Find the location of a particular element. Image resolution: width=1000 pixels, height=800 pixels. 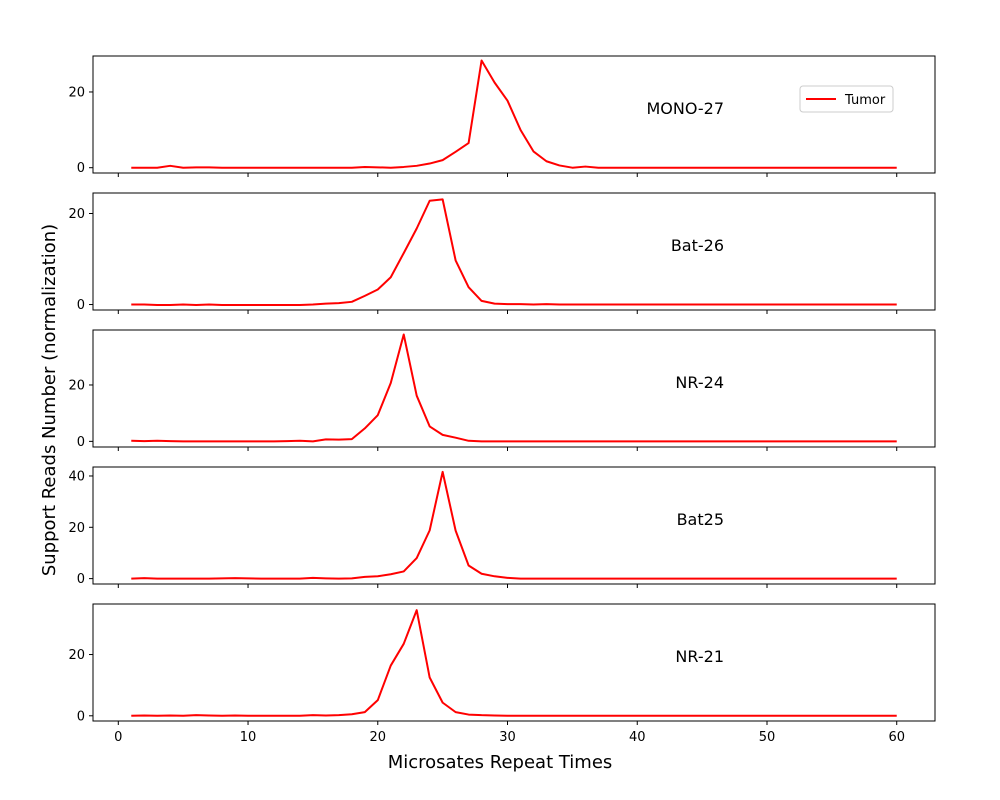

panel-2: 0 20 Bat-26 is located at coordinates (502, 253).